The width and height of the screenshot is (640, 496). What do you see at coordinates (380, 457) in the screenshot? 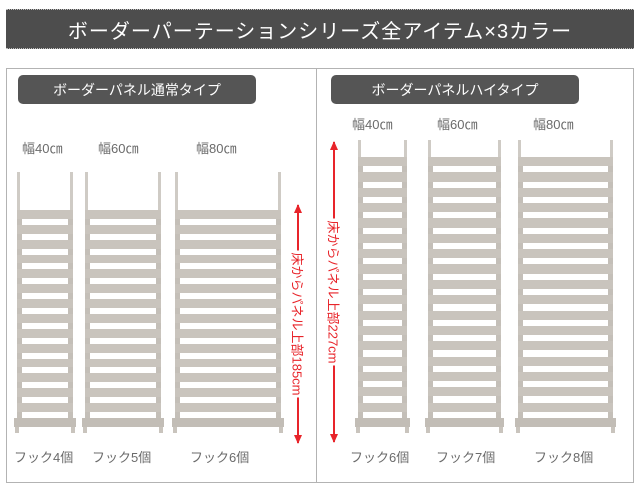
I see `hooks-label-high-40: フック6個` at bounding box center [380, 457].